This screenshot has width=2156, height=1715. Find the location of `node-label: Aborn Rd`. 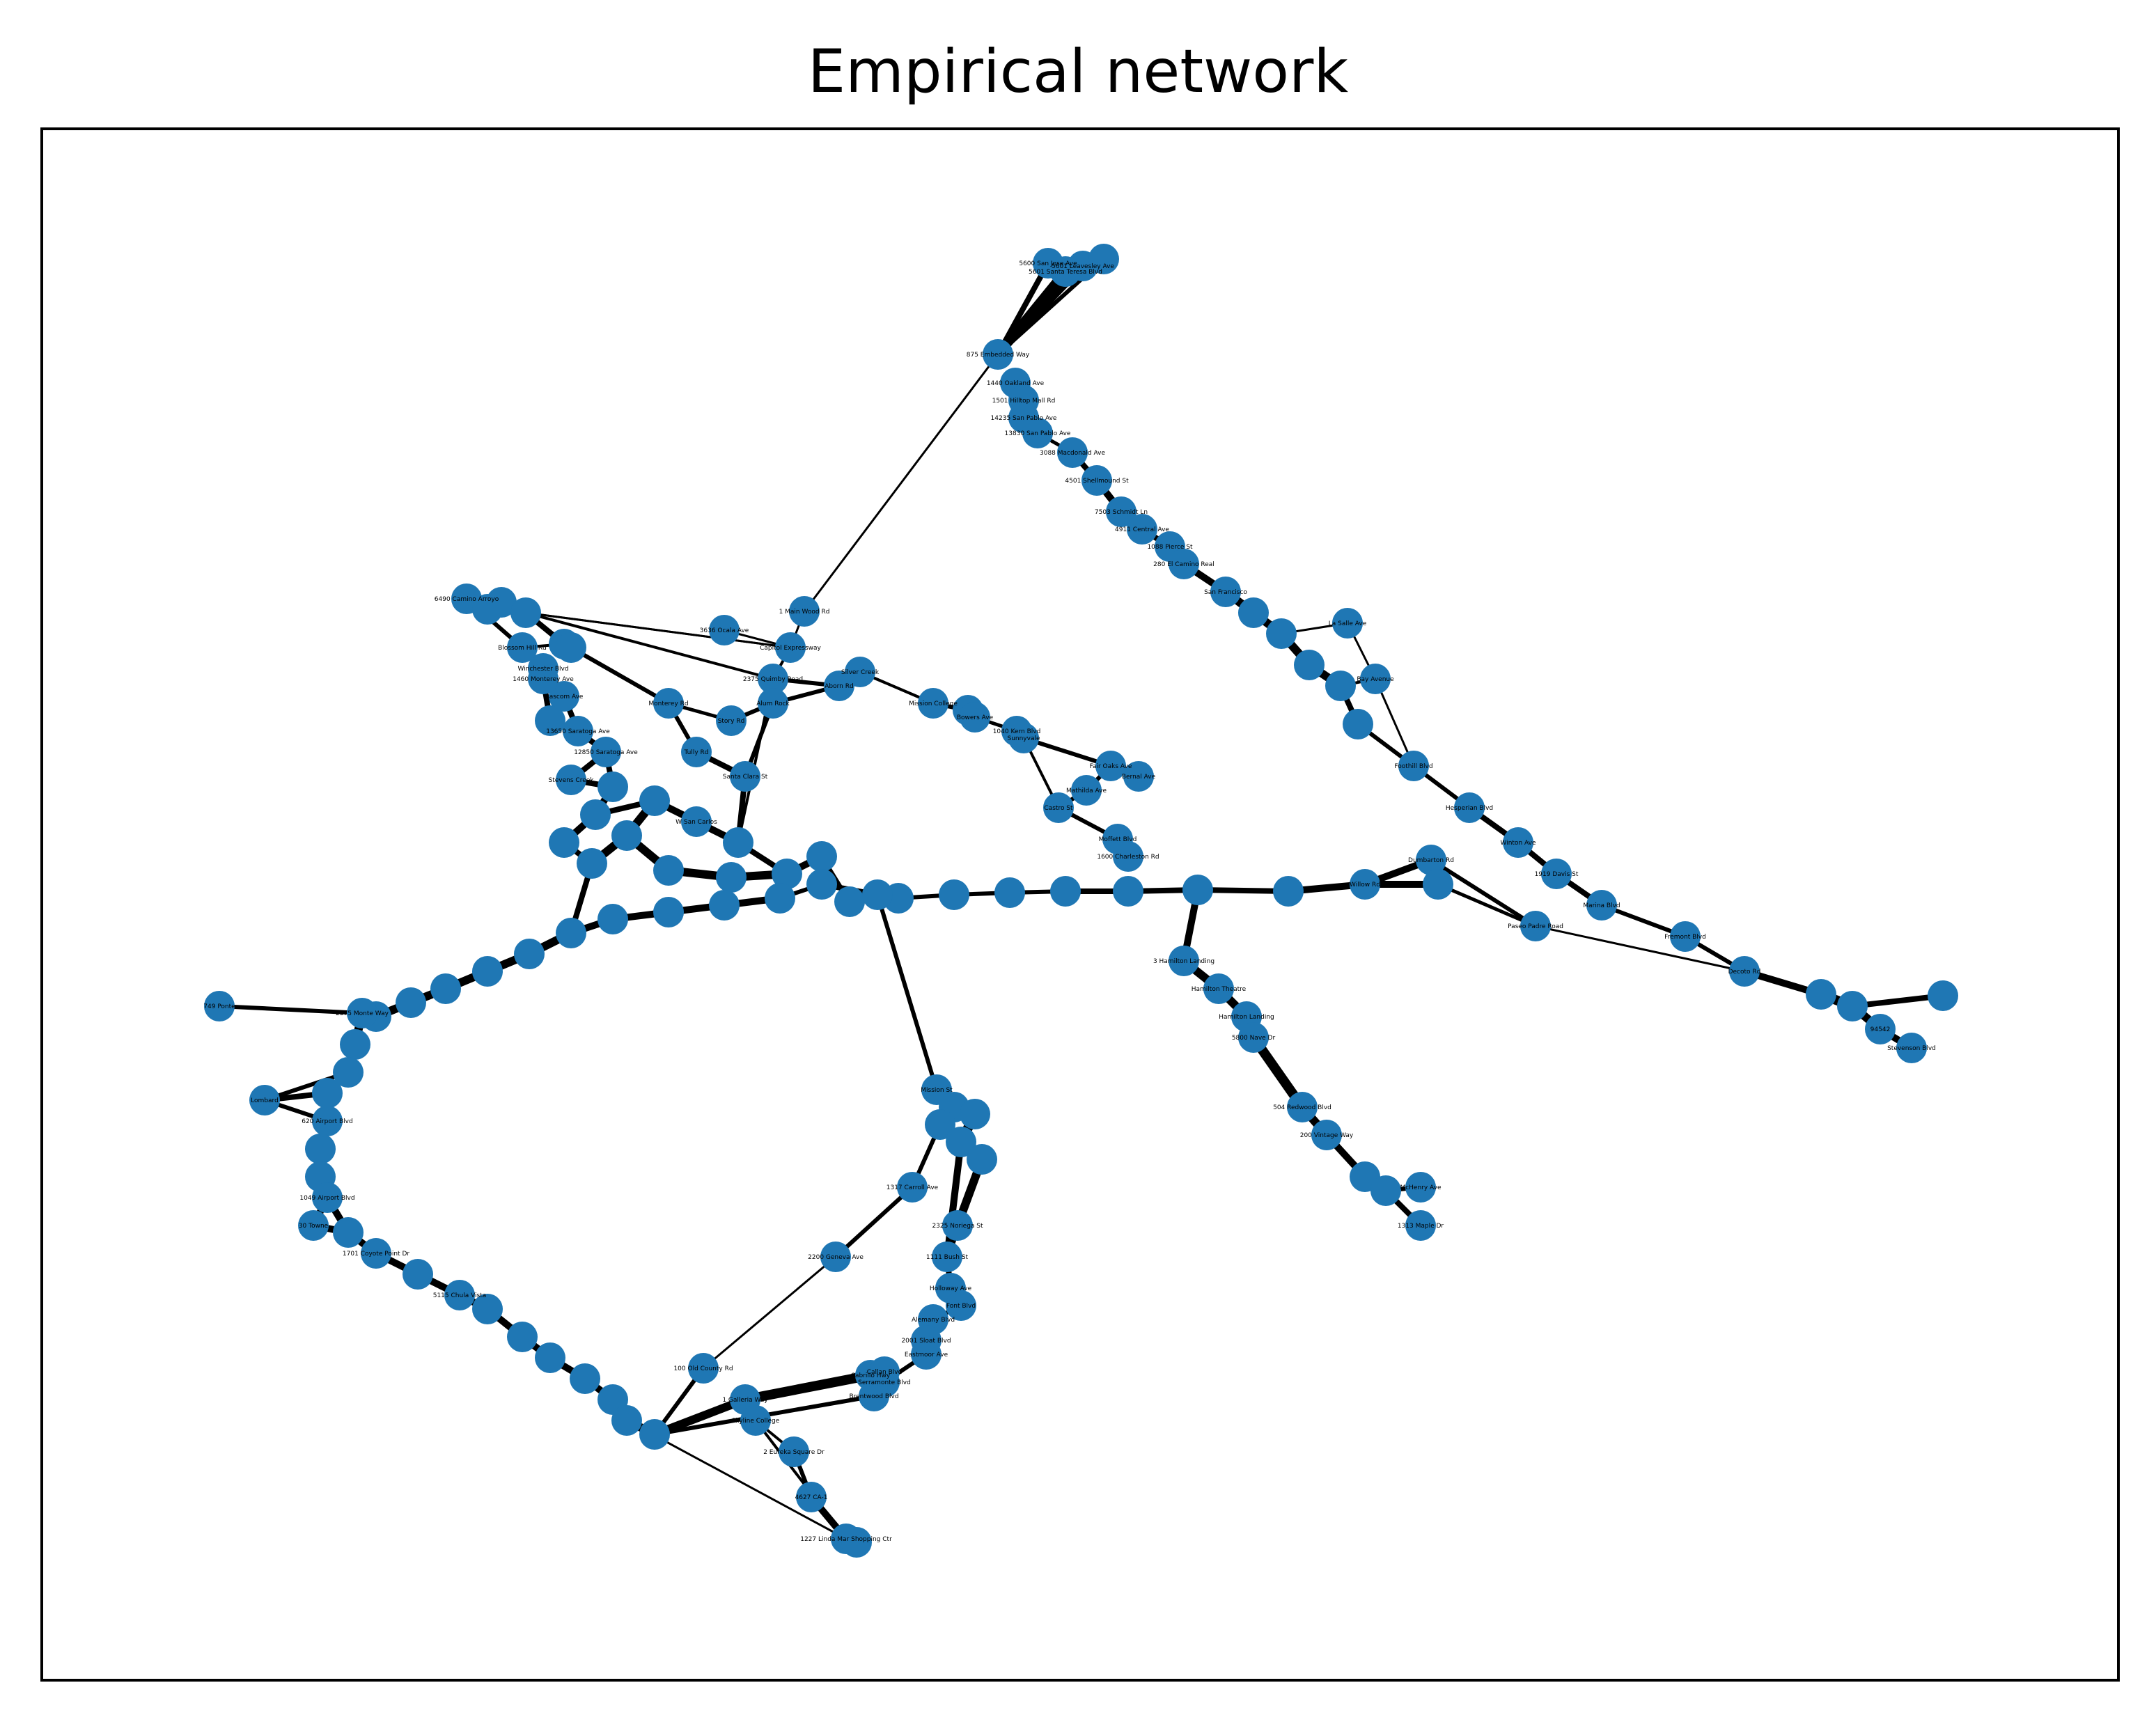

node-label: Aborn Rd is located at coordinates (839, 686).